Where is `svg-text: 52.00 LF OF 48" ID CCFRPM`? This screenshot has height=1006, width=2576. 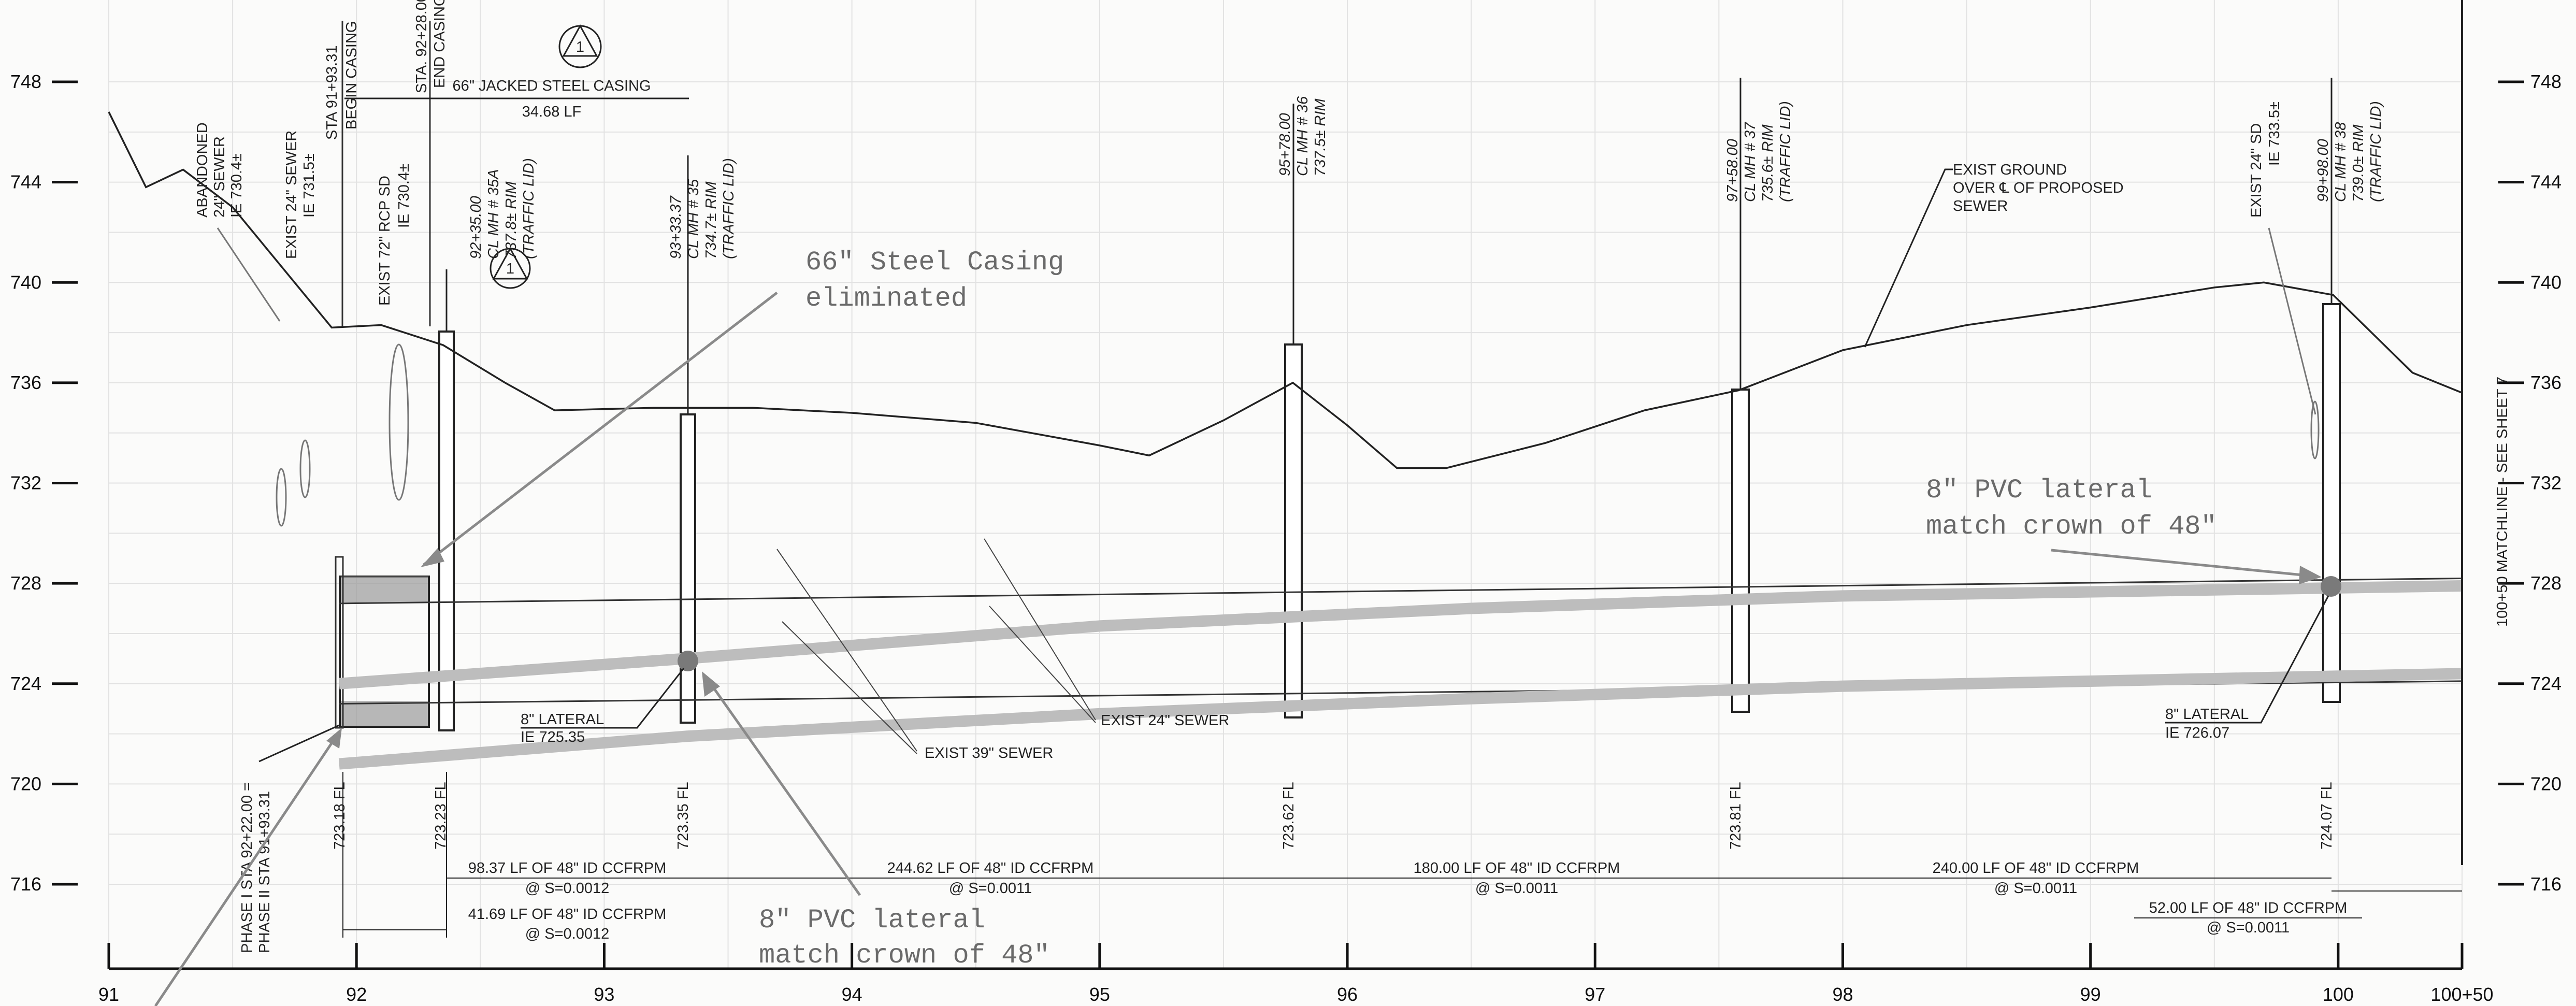
svg-text: 52.00 LF OF 48" ID CCFRPM is located at coordinates (2248, 908).